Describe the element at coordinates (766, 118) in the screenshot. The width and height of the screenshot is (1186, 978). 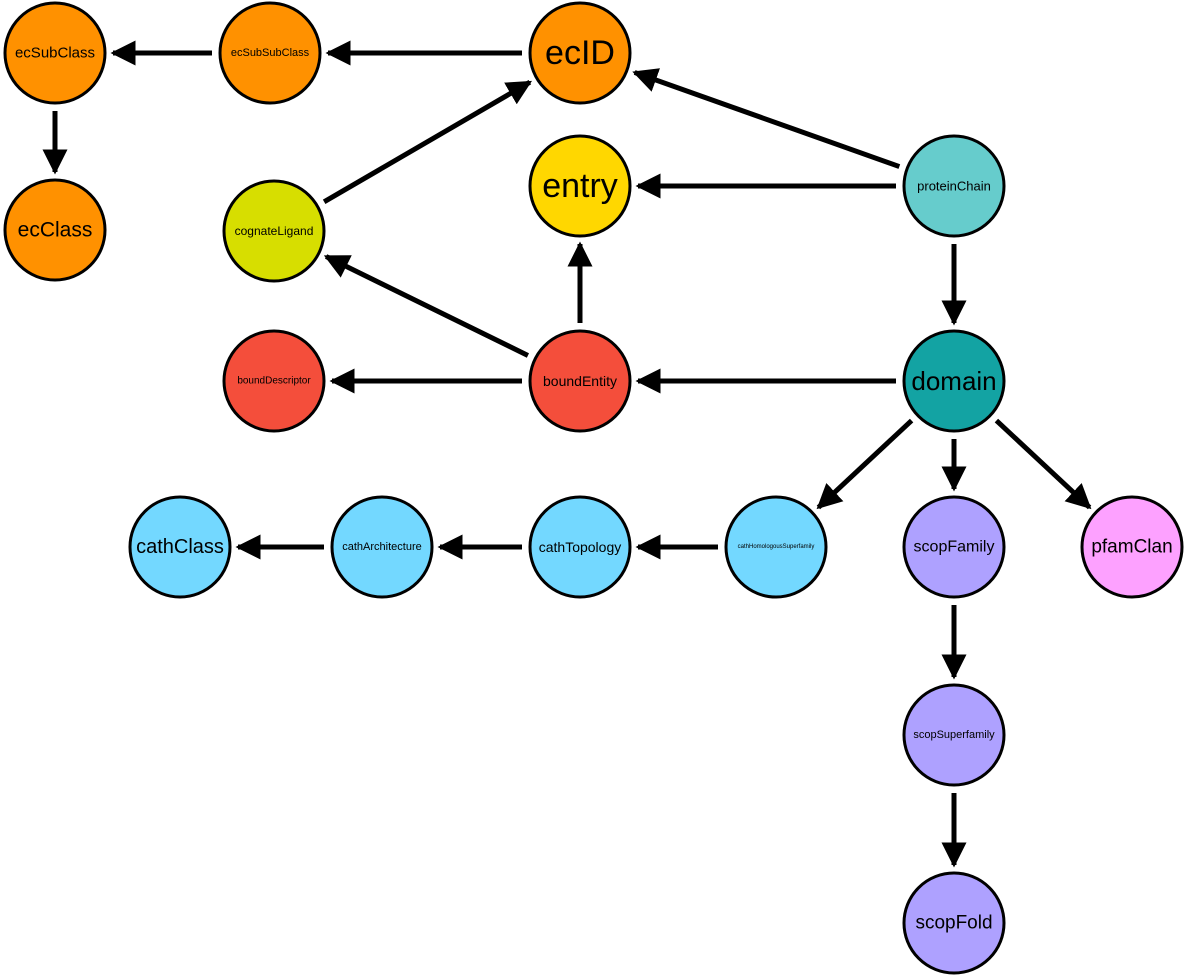
I see `edge-proteinChain-to-ecID` at that location.